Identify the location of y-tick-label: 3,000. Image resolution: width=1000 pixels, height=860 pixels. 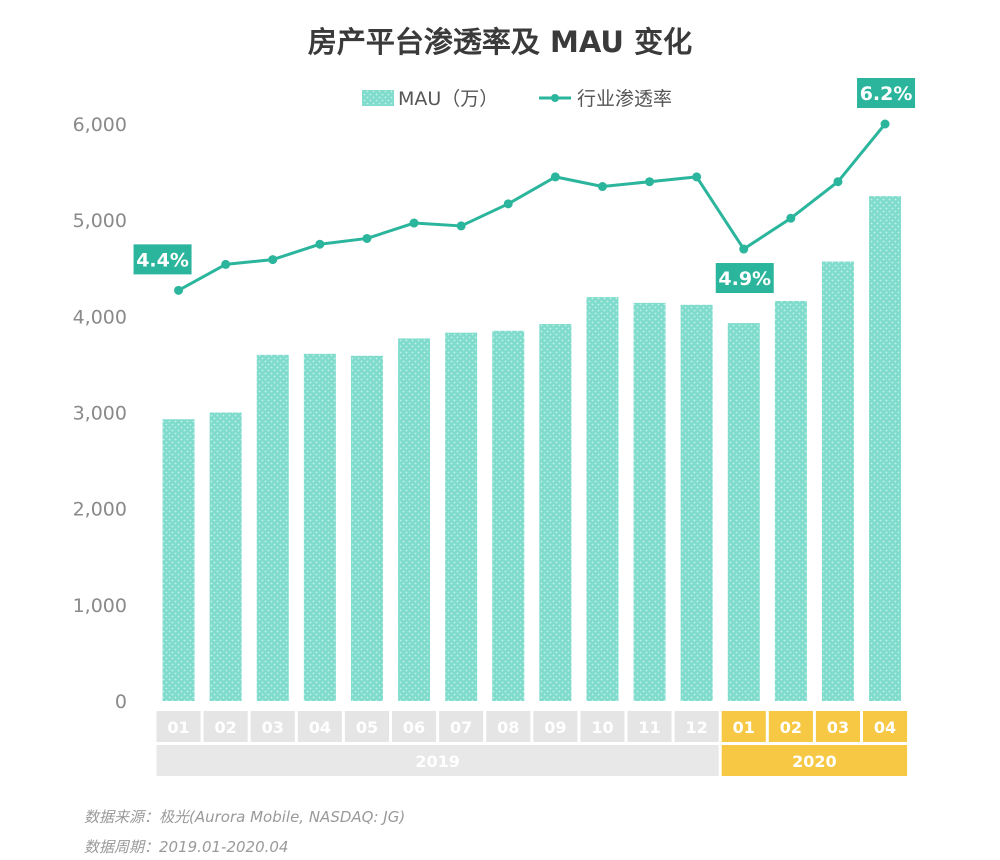
(100, 414).